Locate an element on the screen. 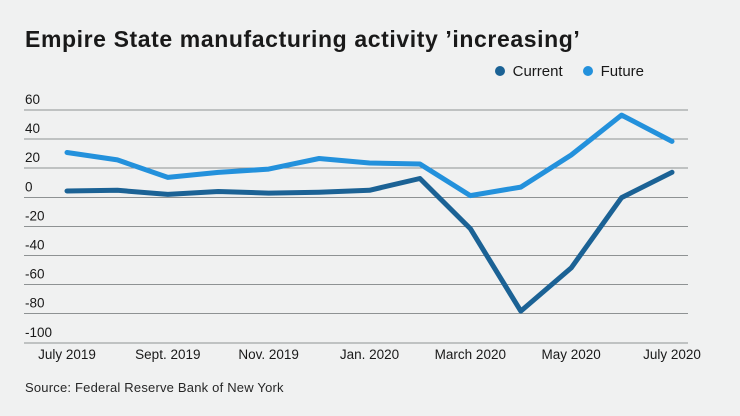 The width and height of the screenshot is (740, 416). x-axis-label: July 2019 is located at coordinates (67, 354).